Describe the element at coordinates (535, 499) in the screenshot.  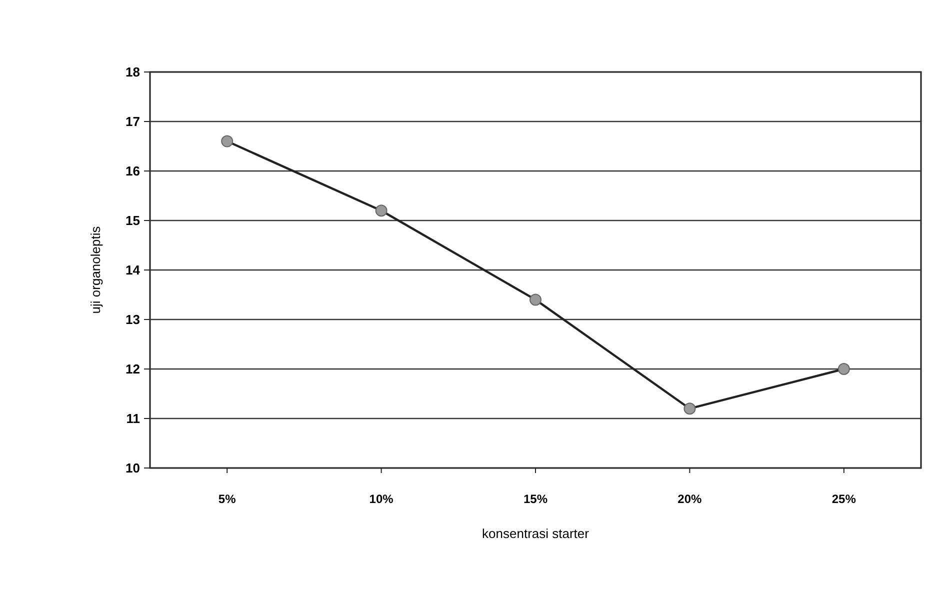
I see `x-tick-label: 15%` at that location.